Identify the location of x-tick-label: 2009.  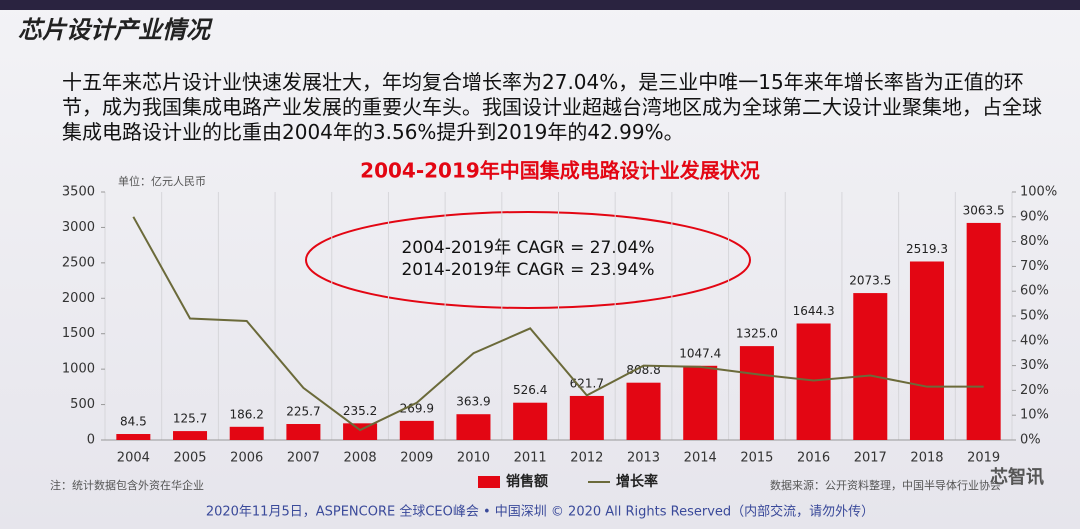
(416, 458).